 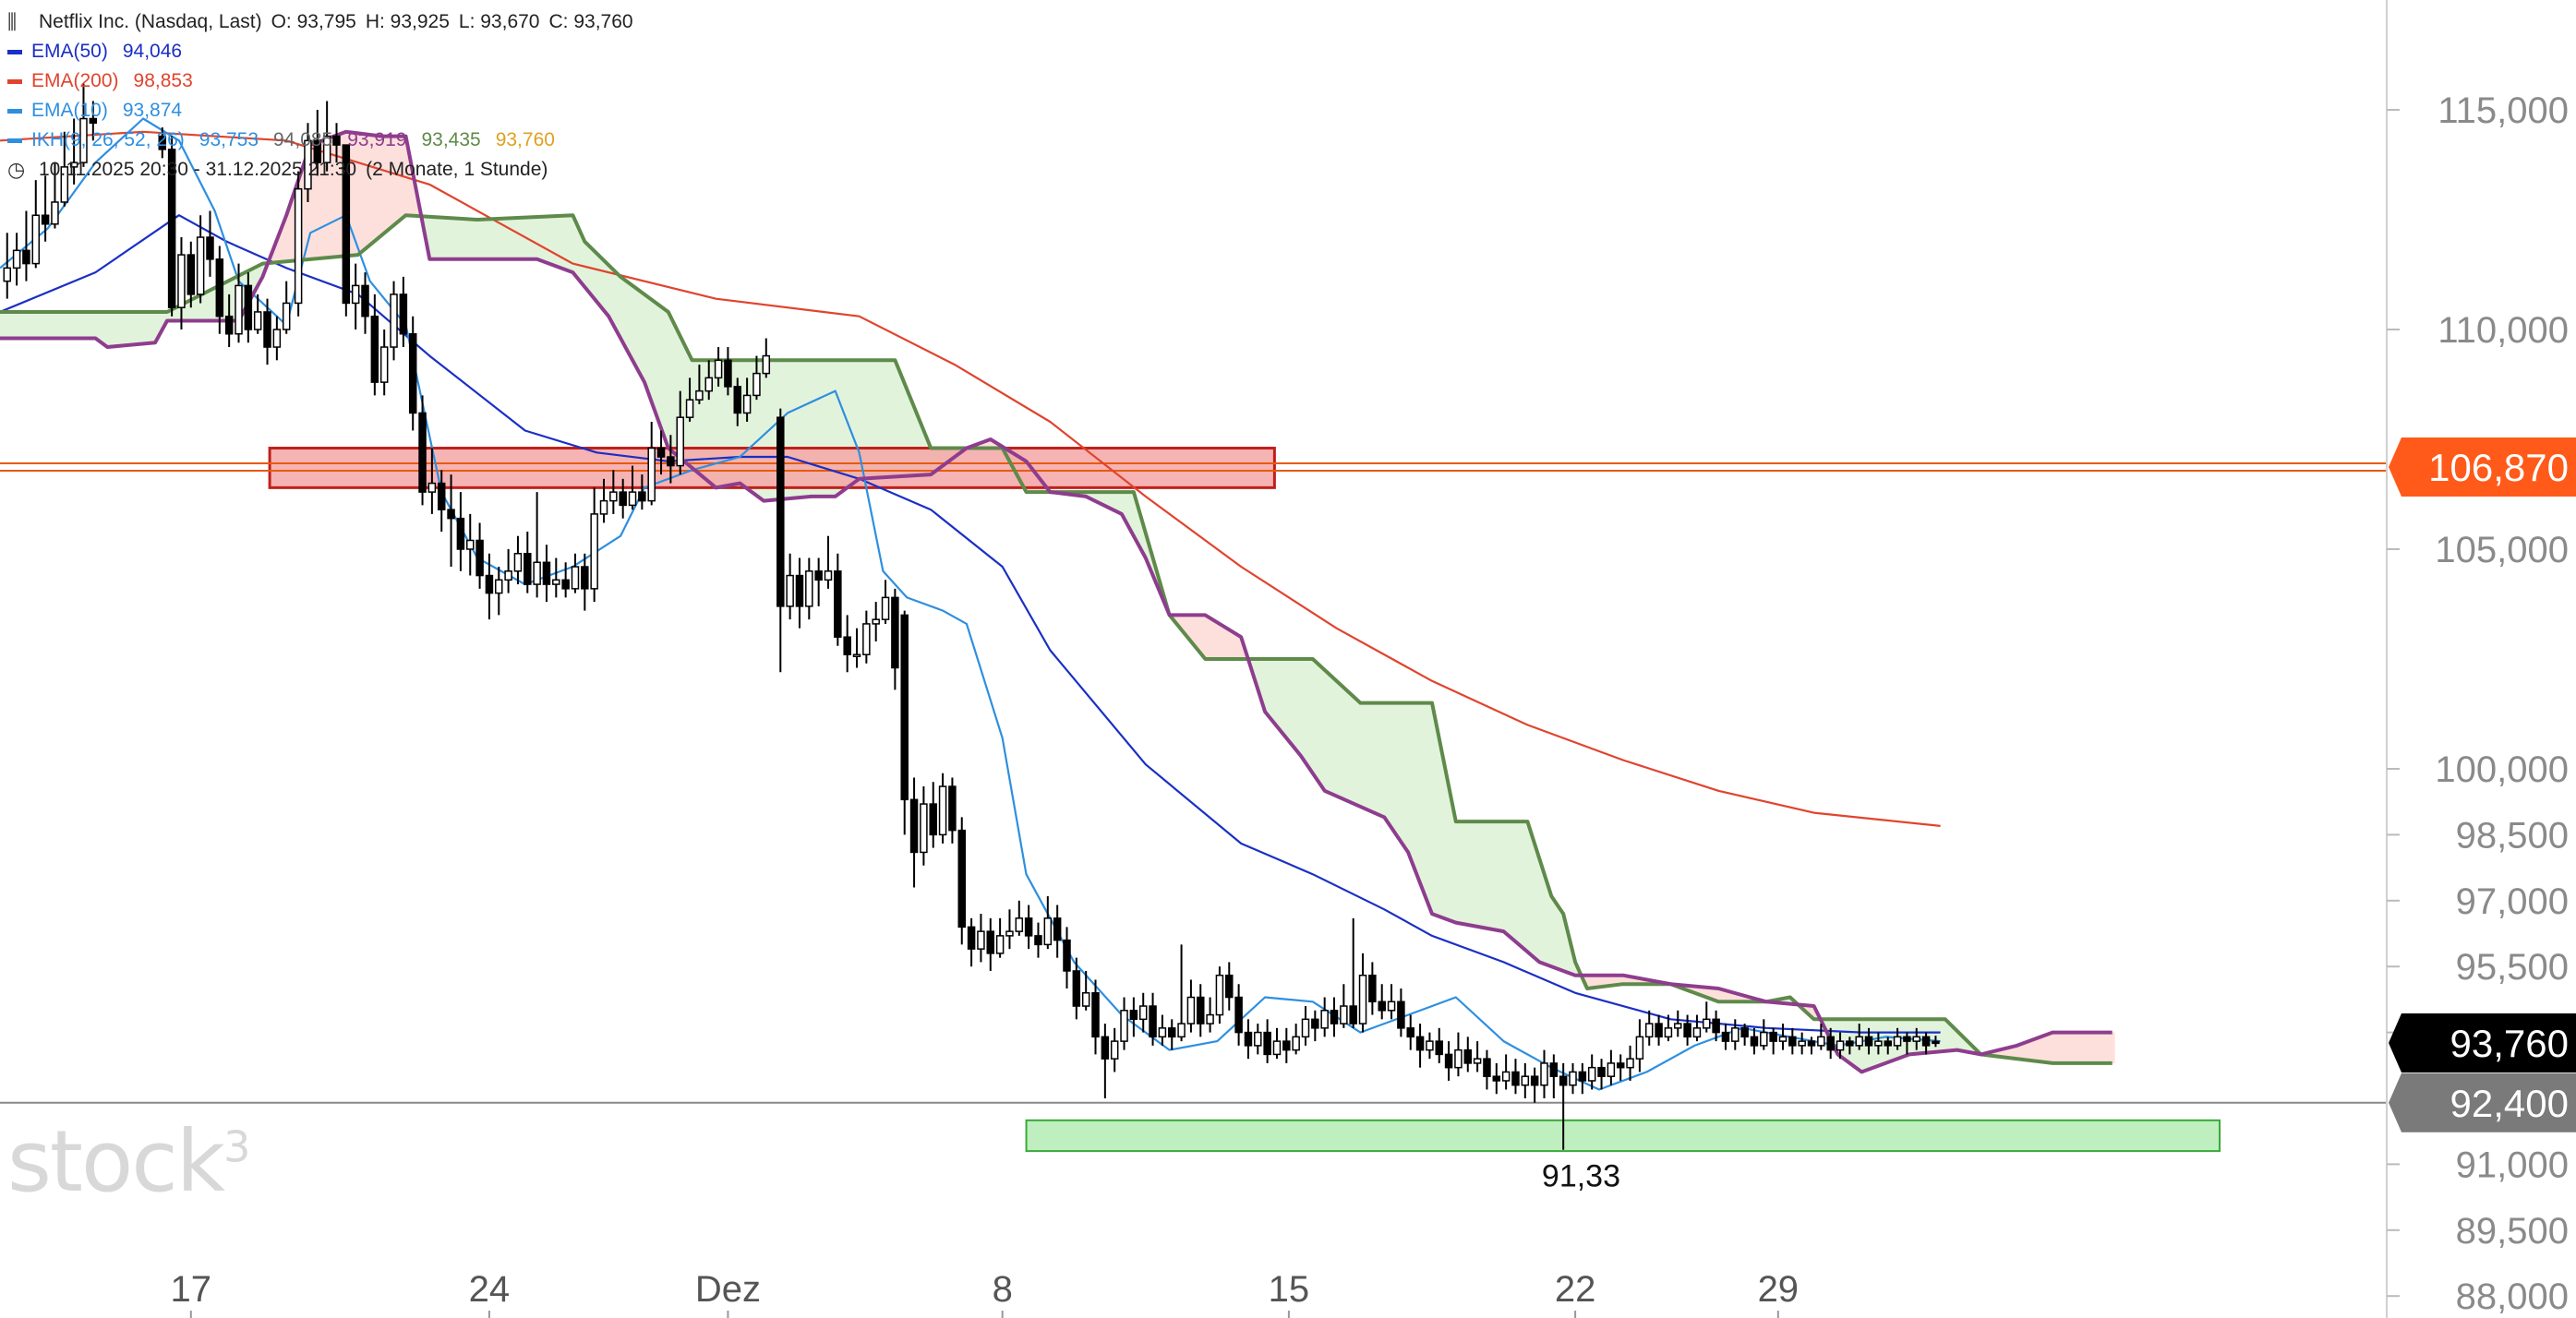 What do you see at coordinates (451, 139) in the screenshot?
I see `ichimoku-value-4: 93,435` at bounding box center [451, 139].